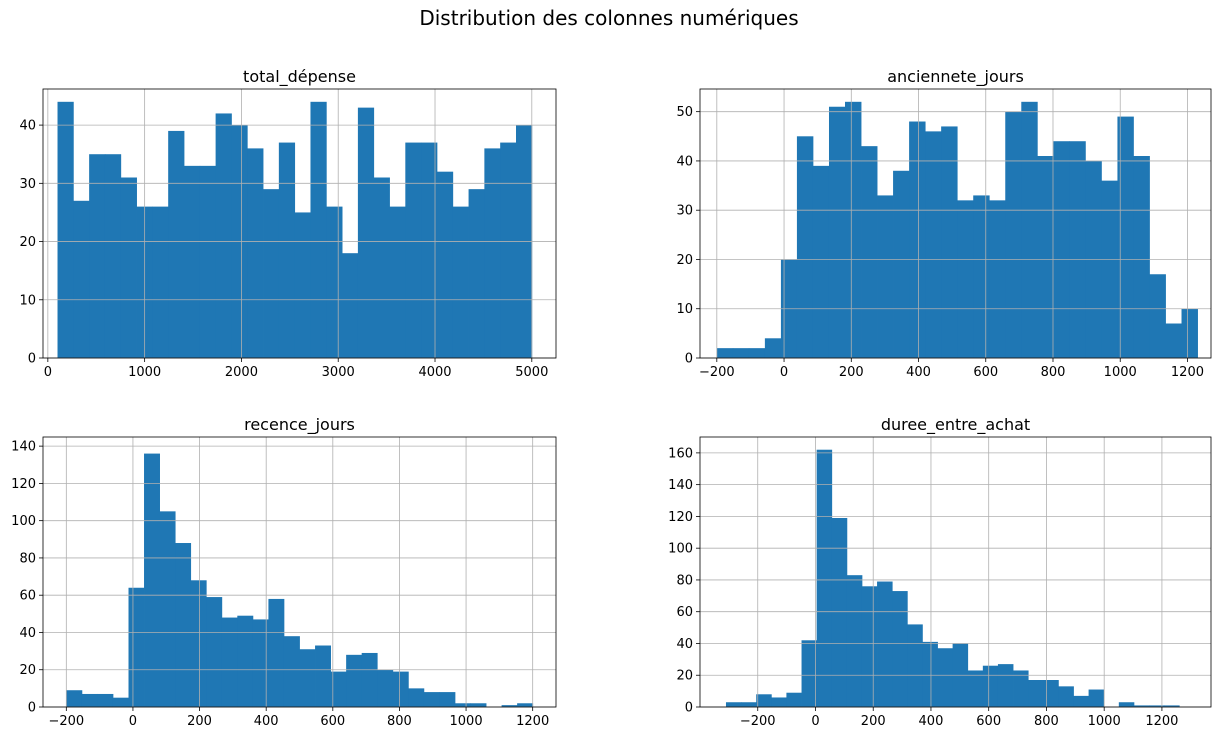 This screenshot has width=1218, height=739. Describe the element at coordinates (23, 484) in the screenshot. I see `y-tick-label: 120` at that location.